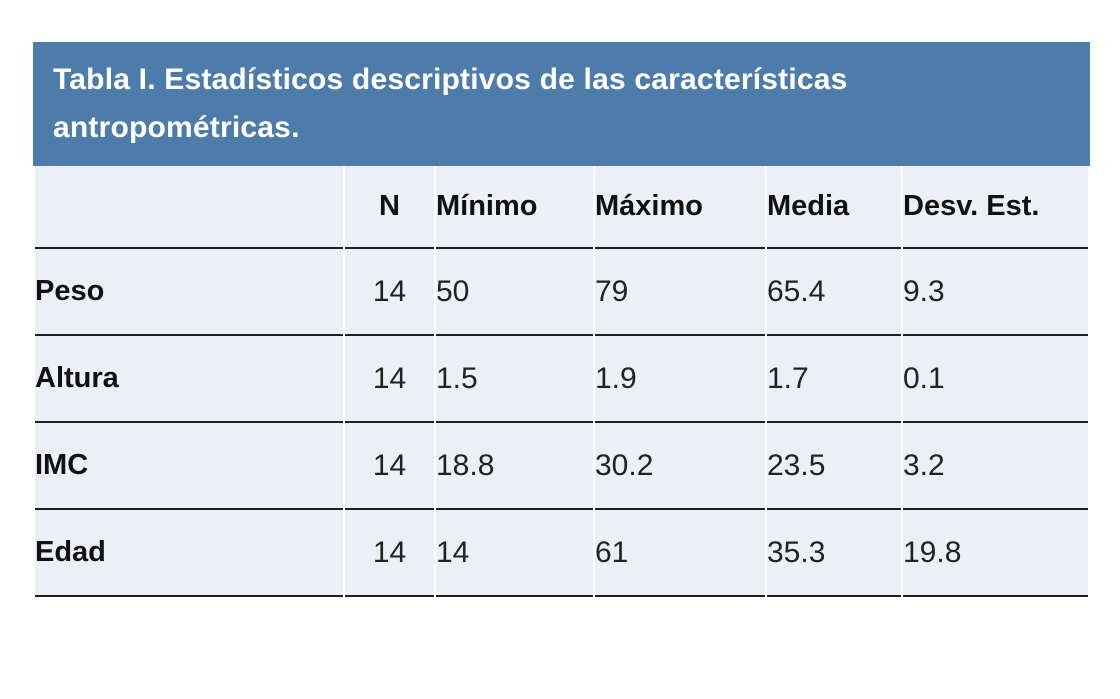 Image resolution: width=1120 pixels, height=699 pixels. Describe the element at coordinates (514, 207) in the screenshot. I see `column-header-minimo: Mínimo` at that location.